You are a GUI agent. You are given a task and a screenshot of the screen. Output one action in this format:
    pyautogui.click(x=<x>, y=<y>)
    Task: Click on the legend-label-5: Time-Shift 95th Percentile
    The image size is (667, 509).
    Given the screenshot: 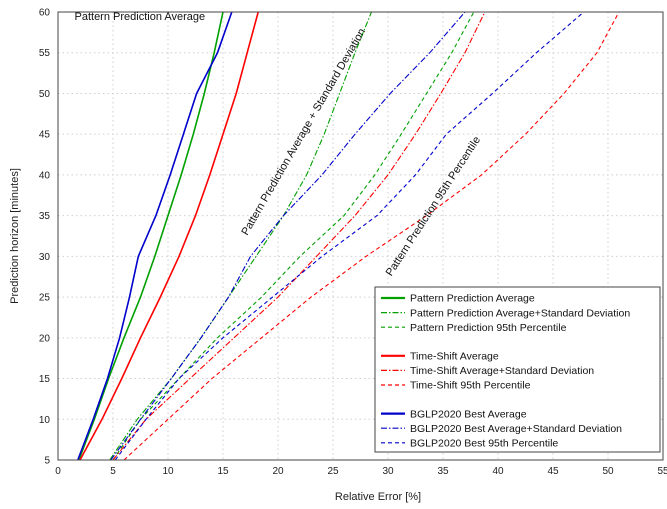 What is the action you would take?
    pyautogui.click(x=470, y=386)
    